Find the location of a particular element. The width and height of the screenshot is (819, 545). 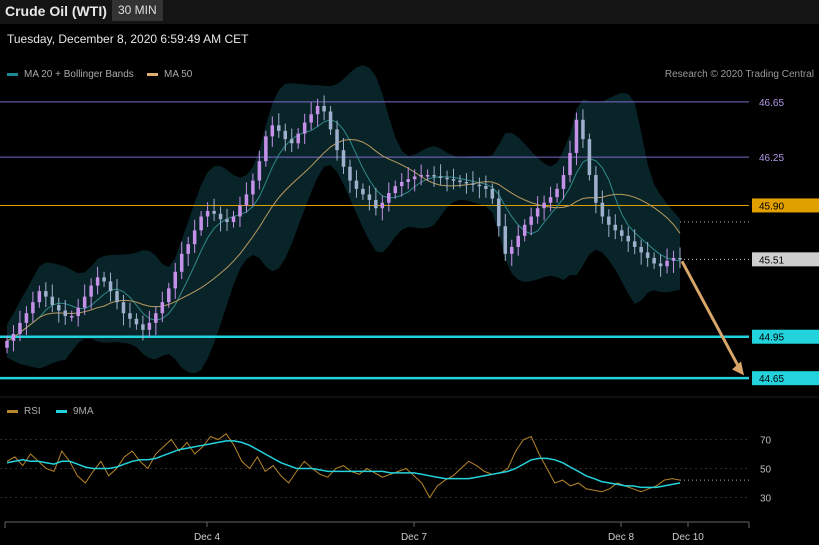

level-label-44-65: 44.65 is located at coordinates (771, 379).